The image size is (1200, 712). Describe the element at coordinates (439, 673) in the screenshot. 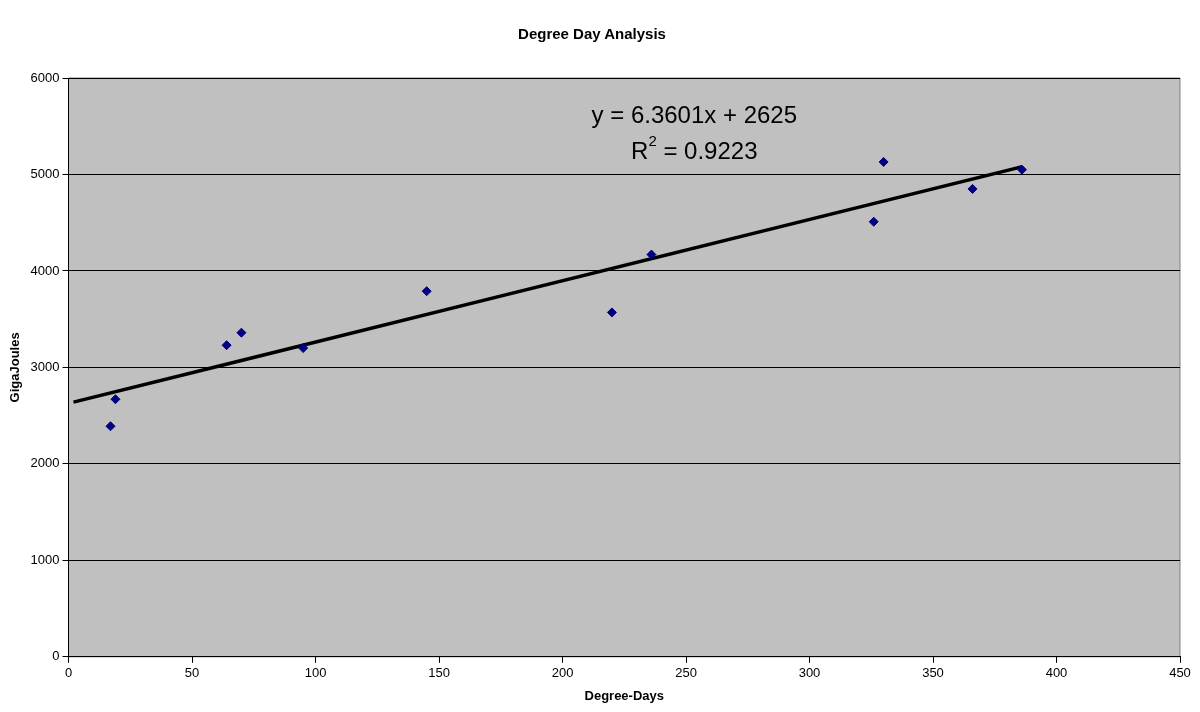

I see `x-tick-label: 150` at that location.